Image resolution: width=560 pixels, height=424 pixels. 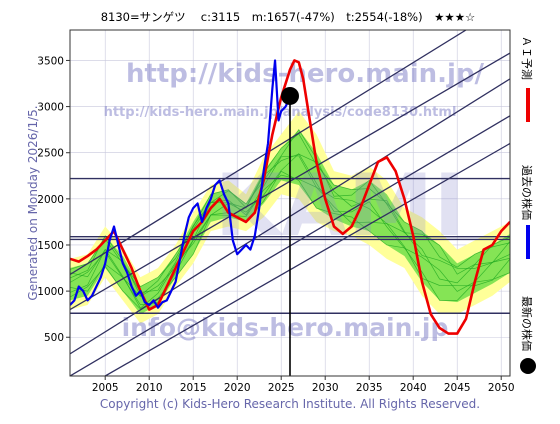 I want to click on y-tick-label-1000: 1000, so click(x=50, y=292).